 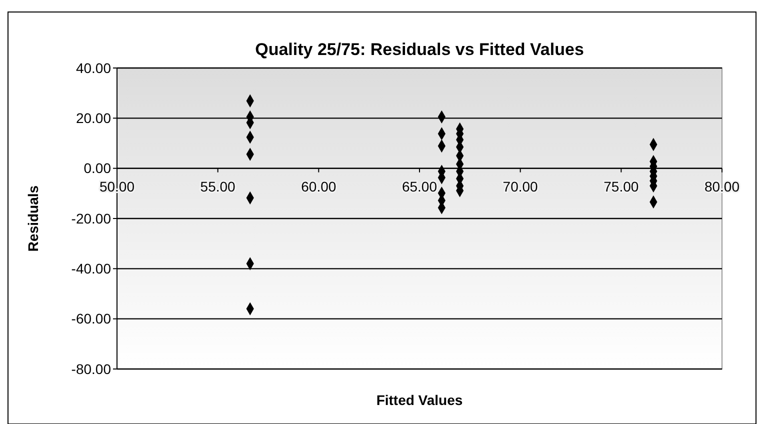 I want to click on x-axis-title: Fitted Values, so click(x=419, y=400).